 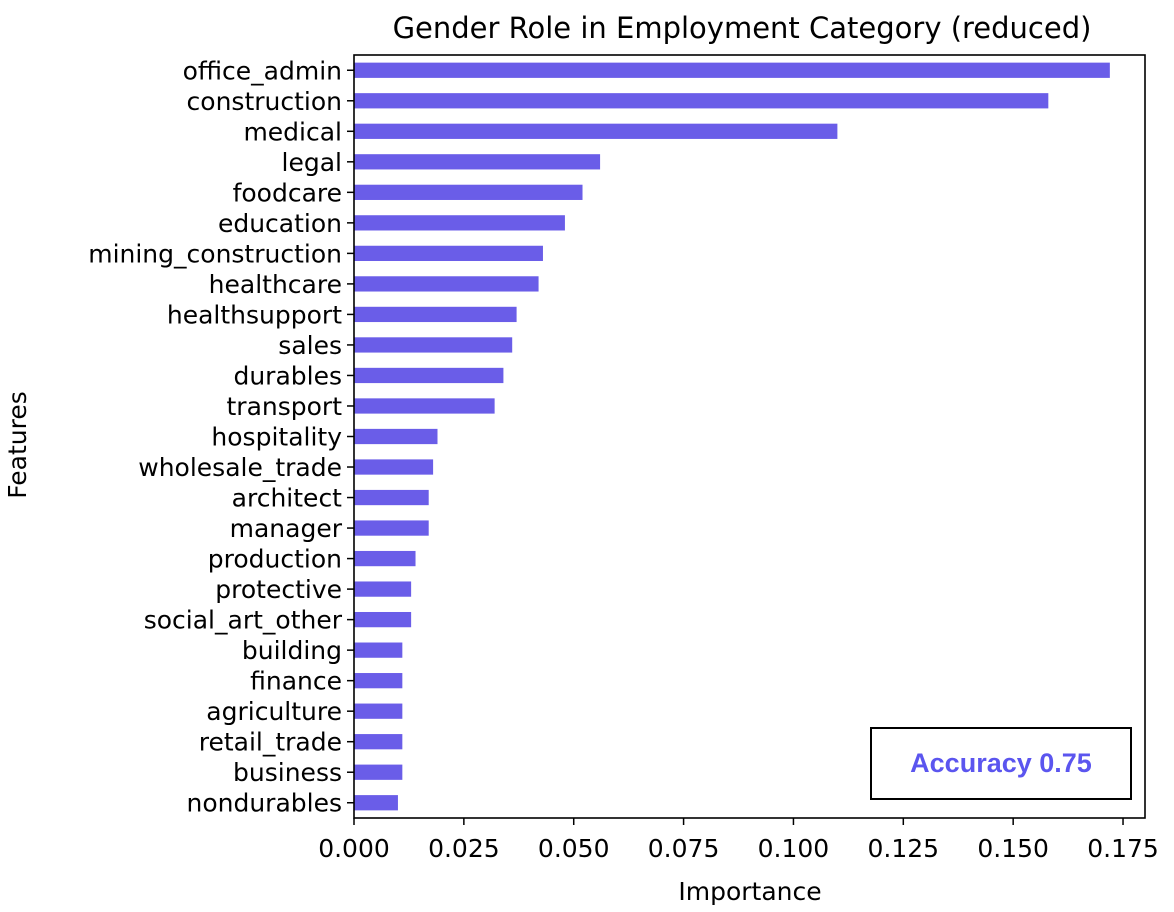 I want to click on bar-durables, so click(x=429, y=375).